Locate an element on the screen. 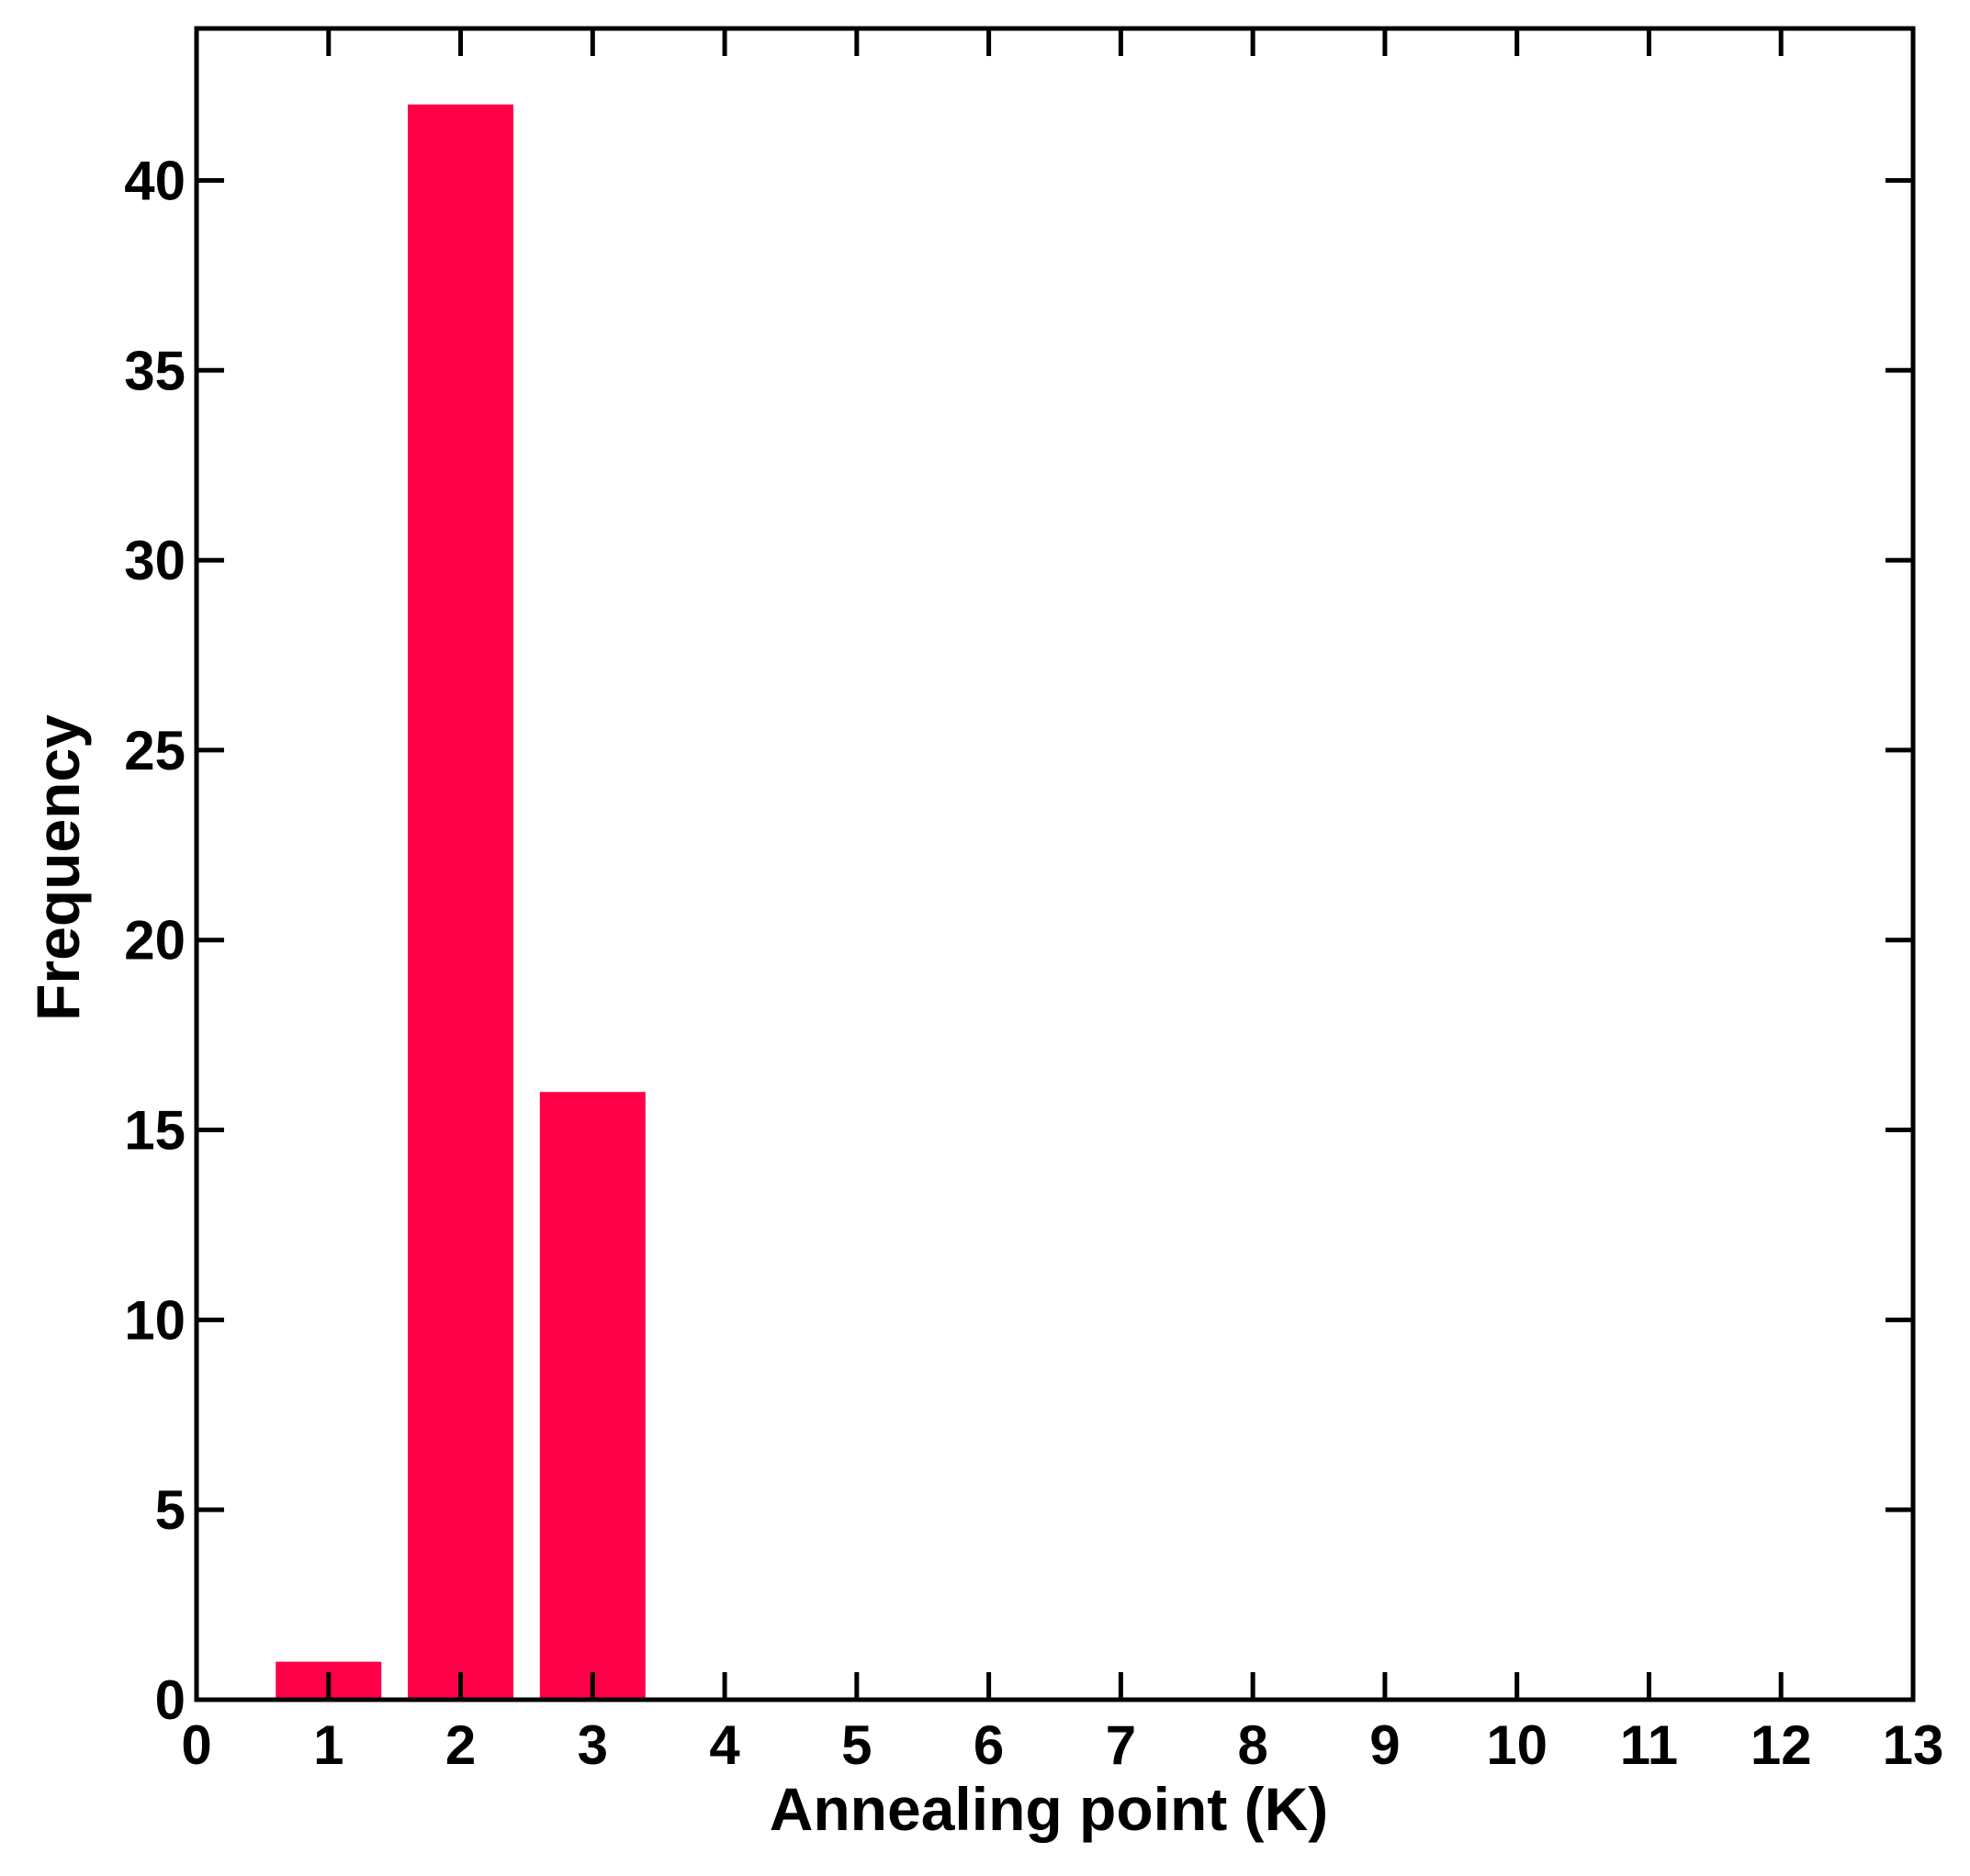  x-tick-label: 9 is located at coordinates (1384, 1745).